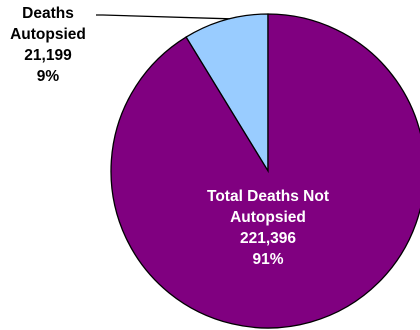 The height and width of the screenshot is (330, 420). Describe the element at coordinates (268, 259) in the screenshot. I see `slice-percent-label: 91%` at that location.